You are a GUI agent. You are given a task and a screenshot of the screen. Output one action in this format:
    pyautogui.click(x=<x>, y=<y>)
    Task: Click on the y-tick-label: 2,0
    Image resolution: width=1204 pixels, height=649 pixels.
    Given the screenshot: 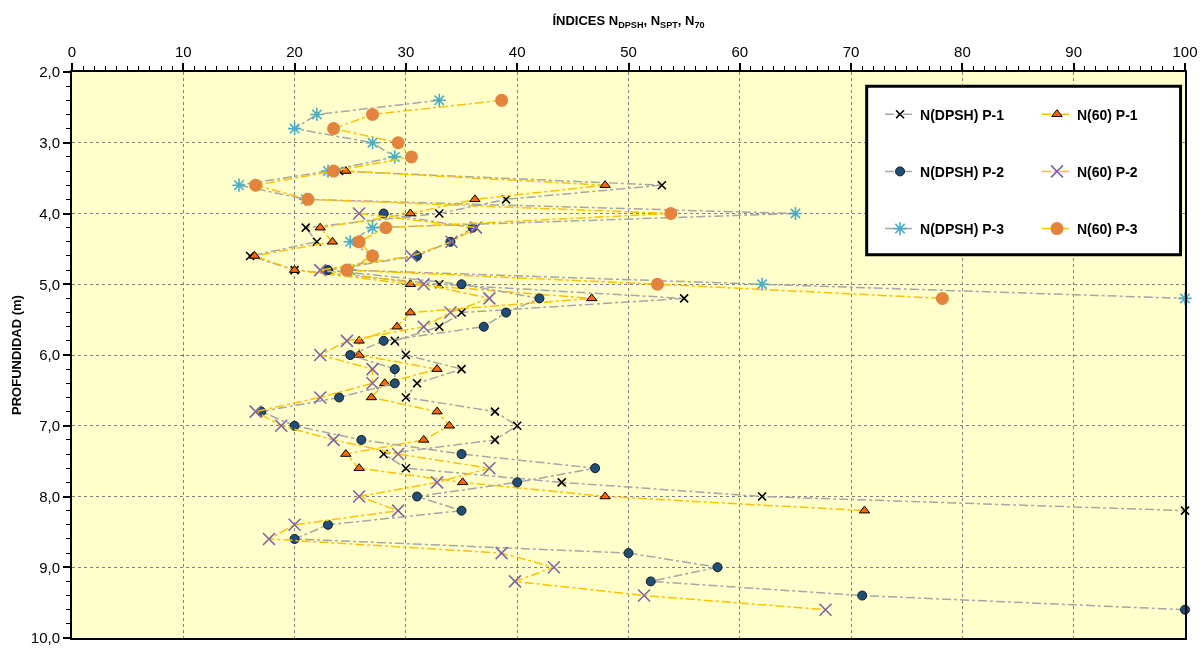 What is the action you would take?
    pyautogui.click(x=49, y=72)
    